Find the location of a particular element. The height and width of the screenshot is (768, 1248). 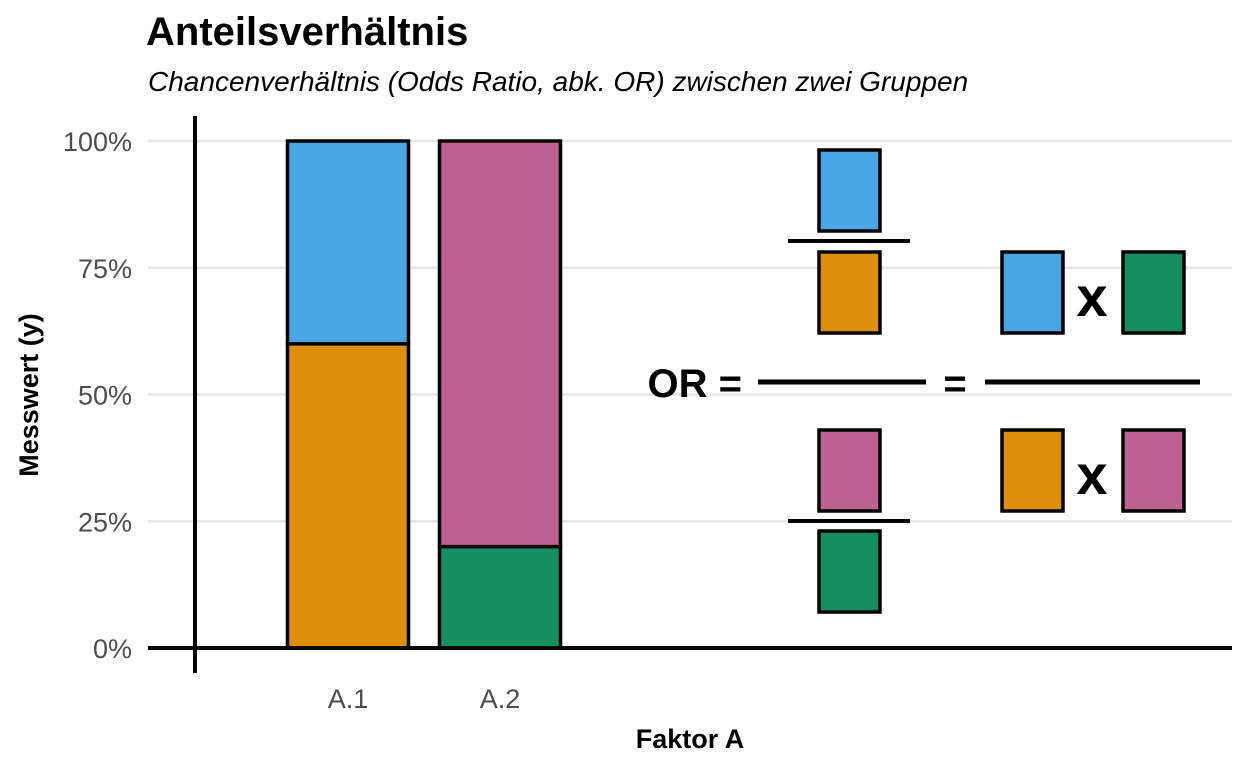

y-tick-label: 75% is located at coordinates (105, 269).